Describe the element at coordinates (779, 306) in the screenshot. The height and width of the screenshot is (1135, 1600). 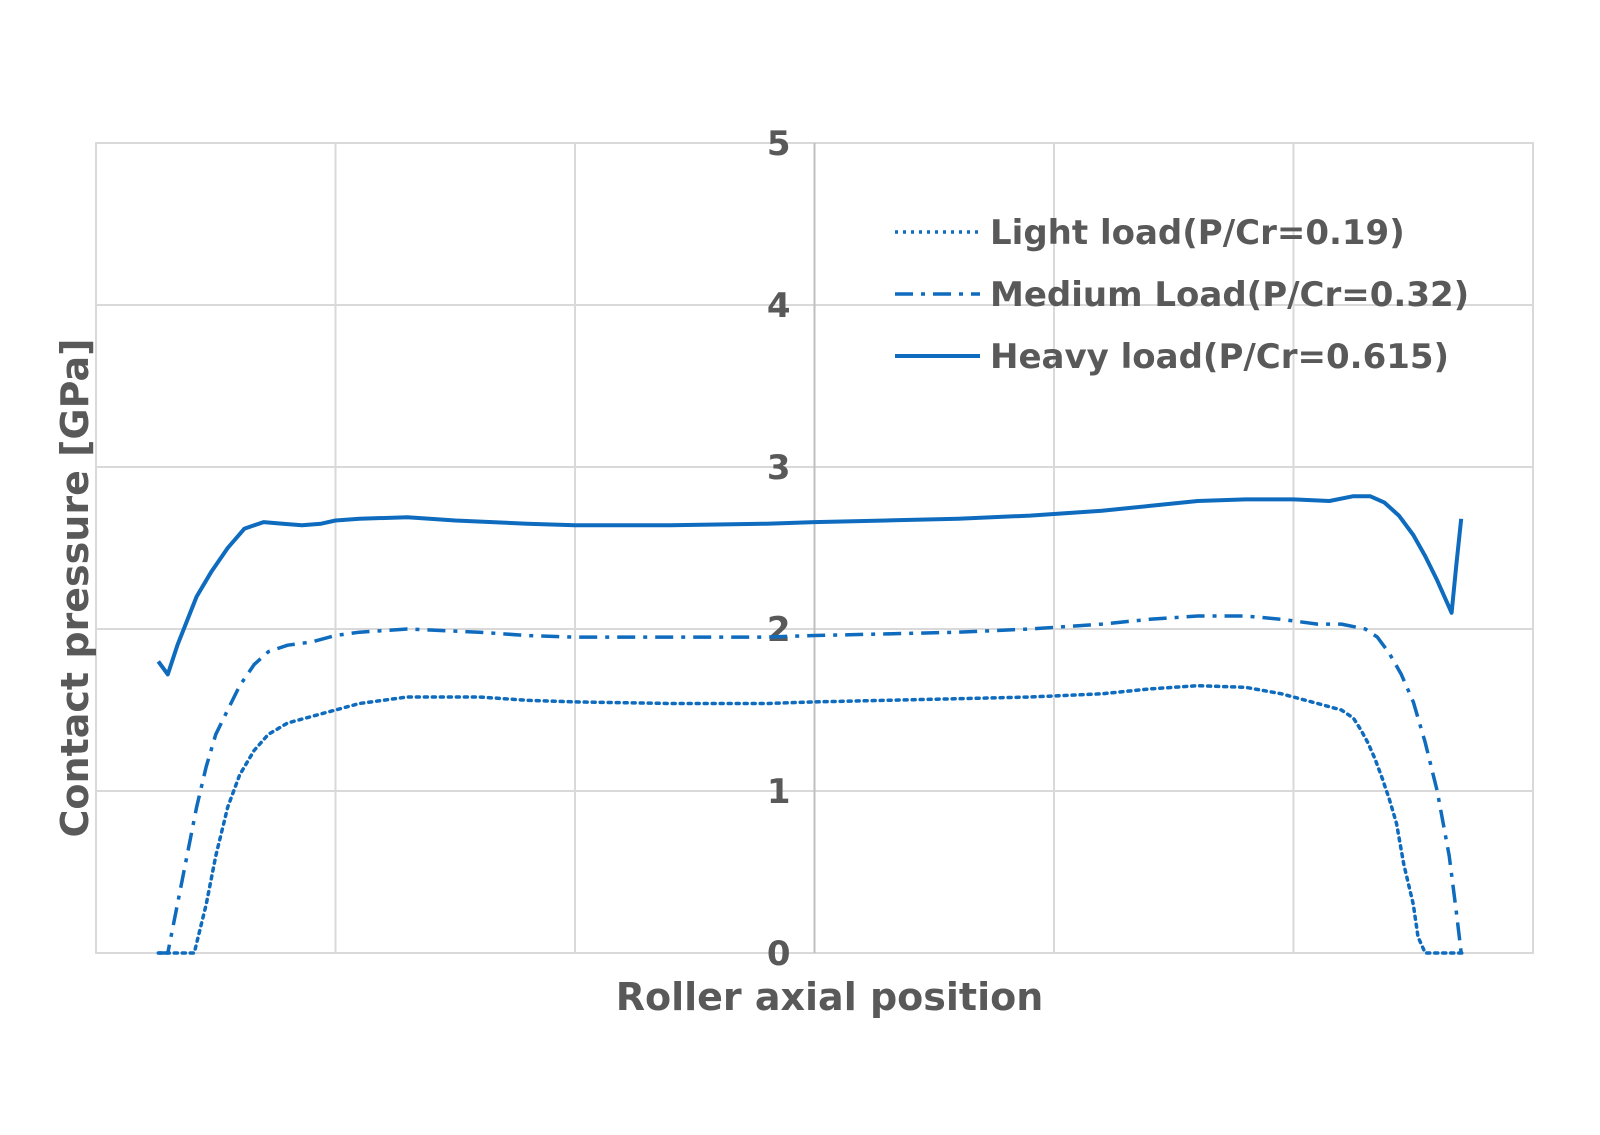
I see `y-tick-label: 4` at that location.